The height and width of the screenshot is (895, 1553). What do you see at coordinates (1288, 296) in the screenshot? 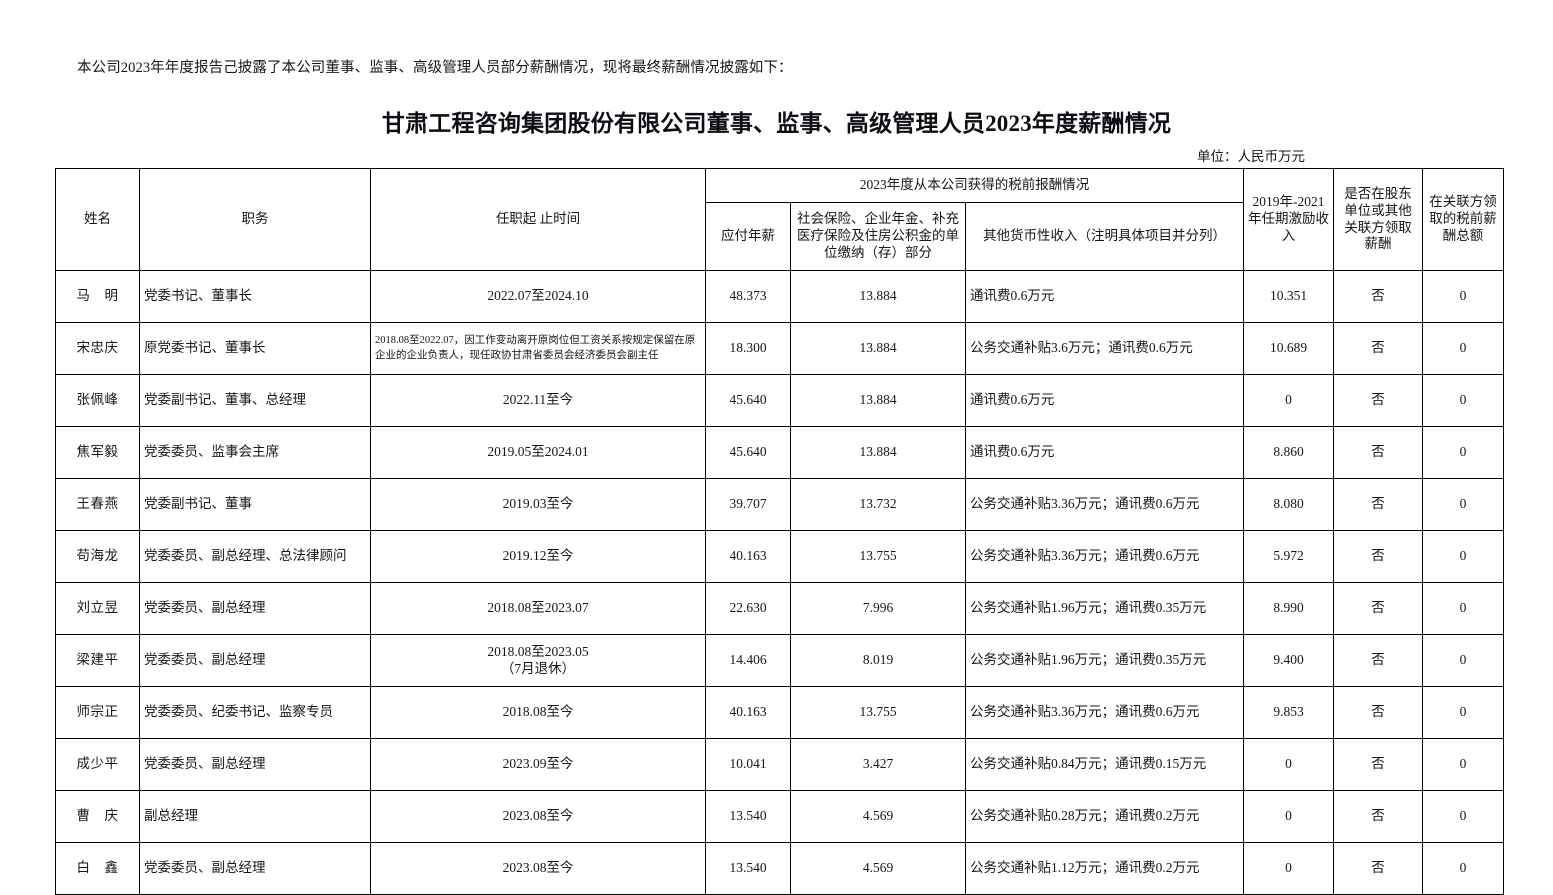
I see `cell-incentive: 10.351` at bounding box center [1288, 296].